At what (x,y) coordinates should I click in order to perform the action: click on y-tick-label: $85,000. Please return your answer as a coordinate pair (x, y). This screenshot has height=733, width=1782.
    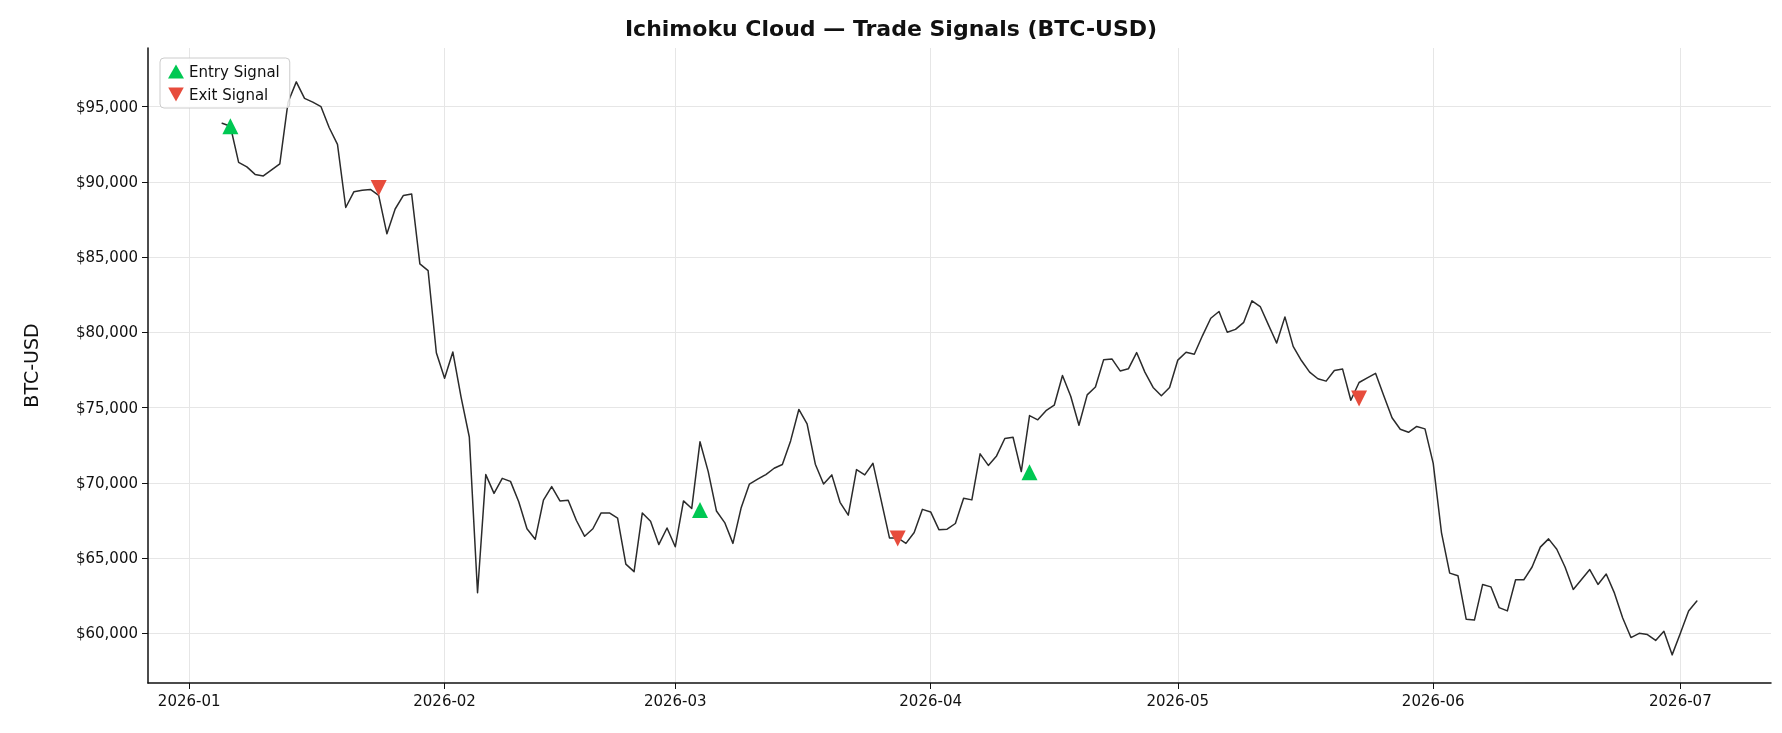
    Looking at the image, I should click on (106, 257).